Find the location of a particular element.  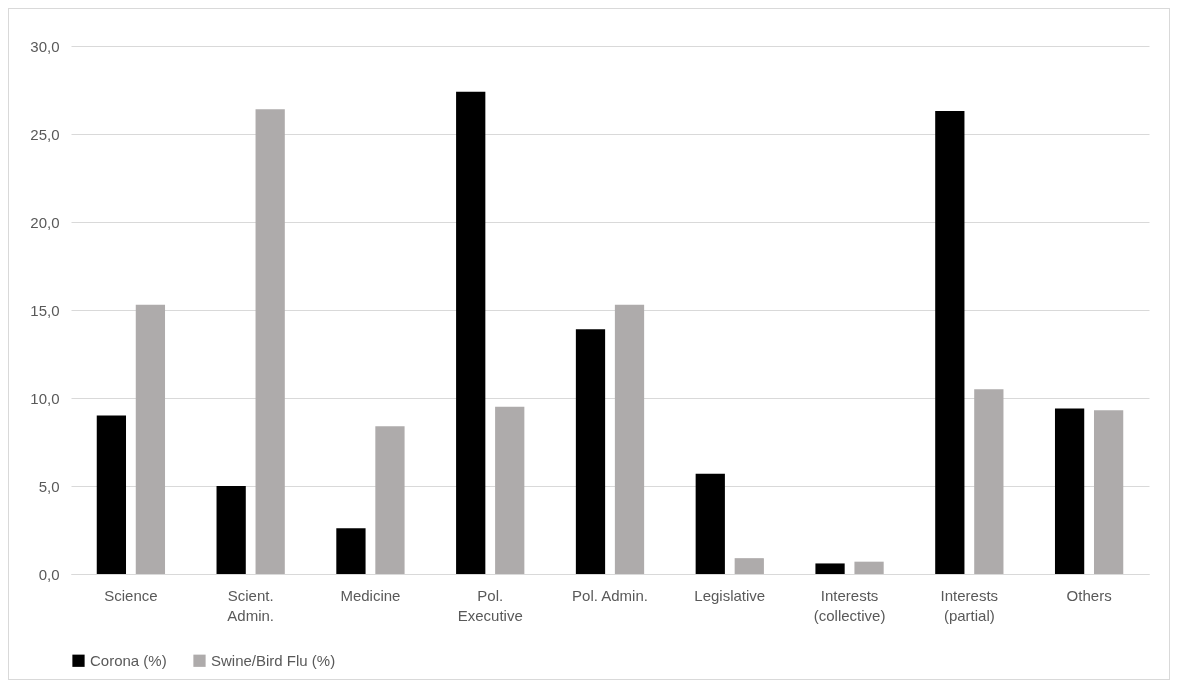

x-tick-label: Legislative is located at coordinates (730, 595).